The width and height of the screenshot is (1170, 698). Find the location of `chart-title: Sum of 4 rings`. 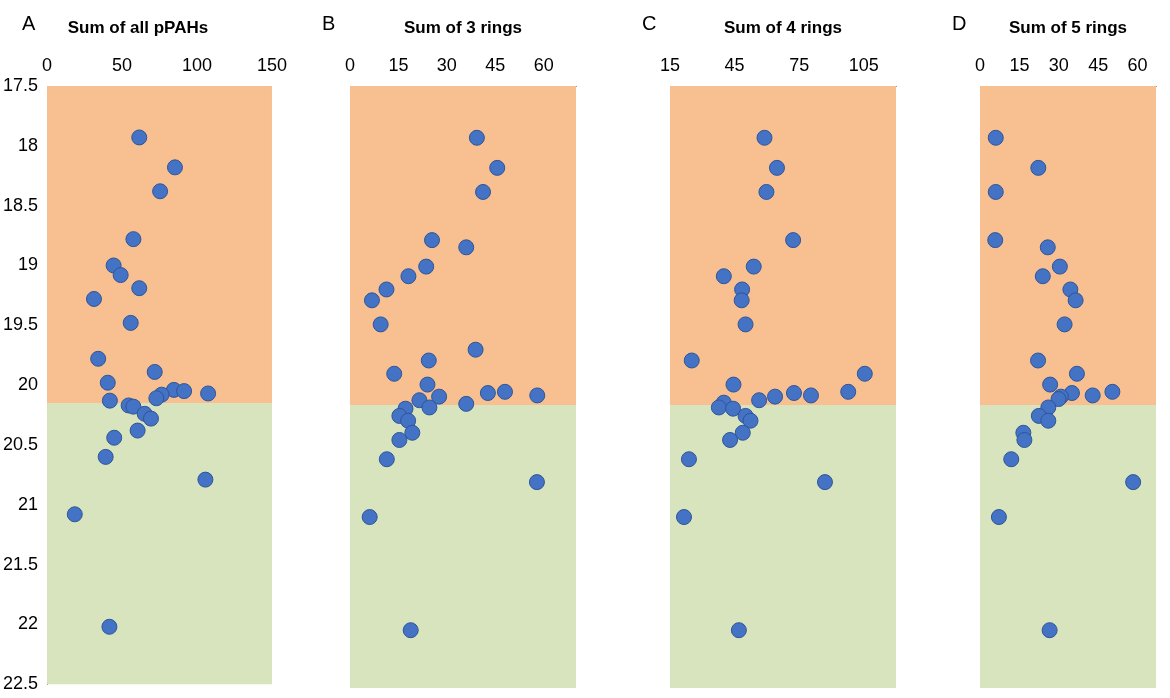

chart-title: Sum of 4 rings is located at coordinates (783, 27).